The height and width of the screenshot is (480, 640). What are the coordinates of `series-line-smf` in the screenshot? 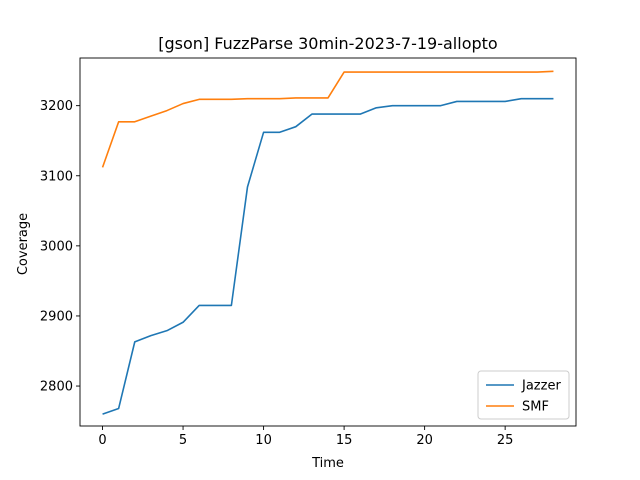 It's located at (327, 119).